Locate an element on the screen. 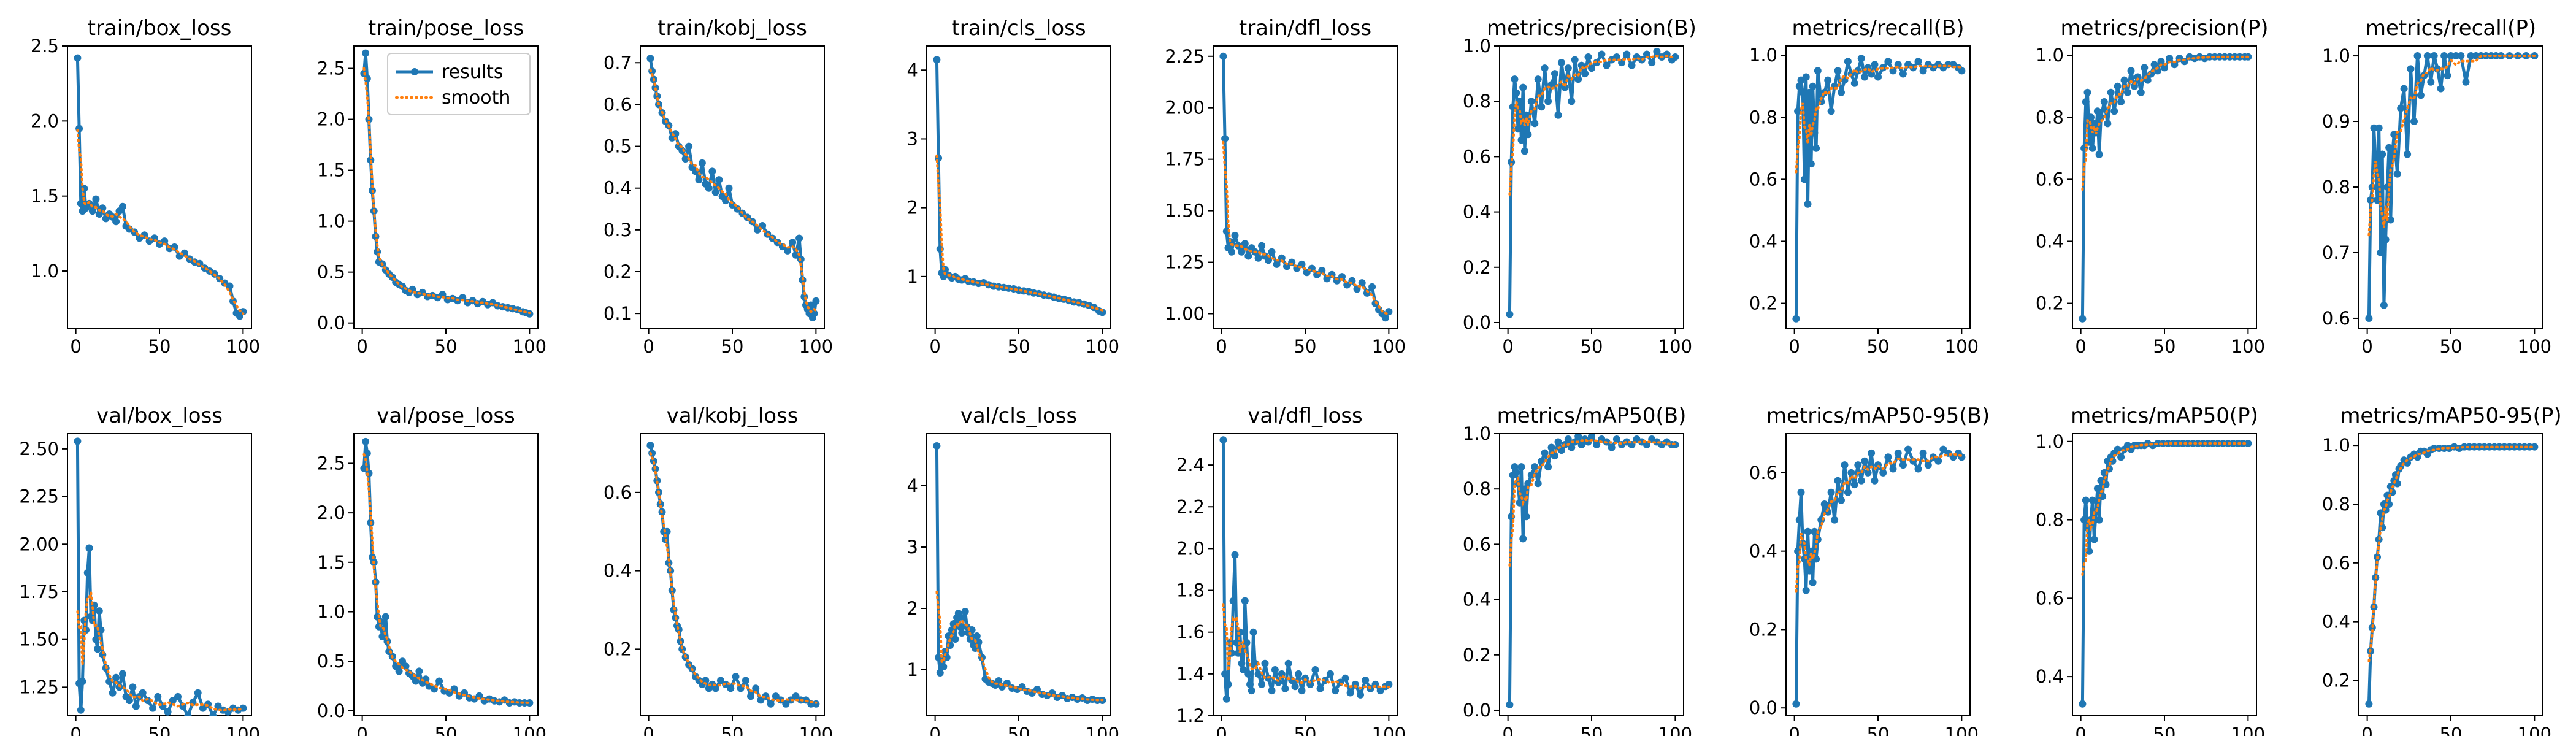 The height and width of the screenshot is (736, 2576). y-tick-label: 0.0 is located at coordinates (1477, 710).